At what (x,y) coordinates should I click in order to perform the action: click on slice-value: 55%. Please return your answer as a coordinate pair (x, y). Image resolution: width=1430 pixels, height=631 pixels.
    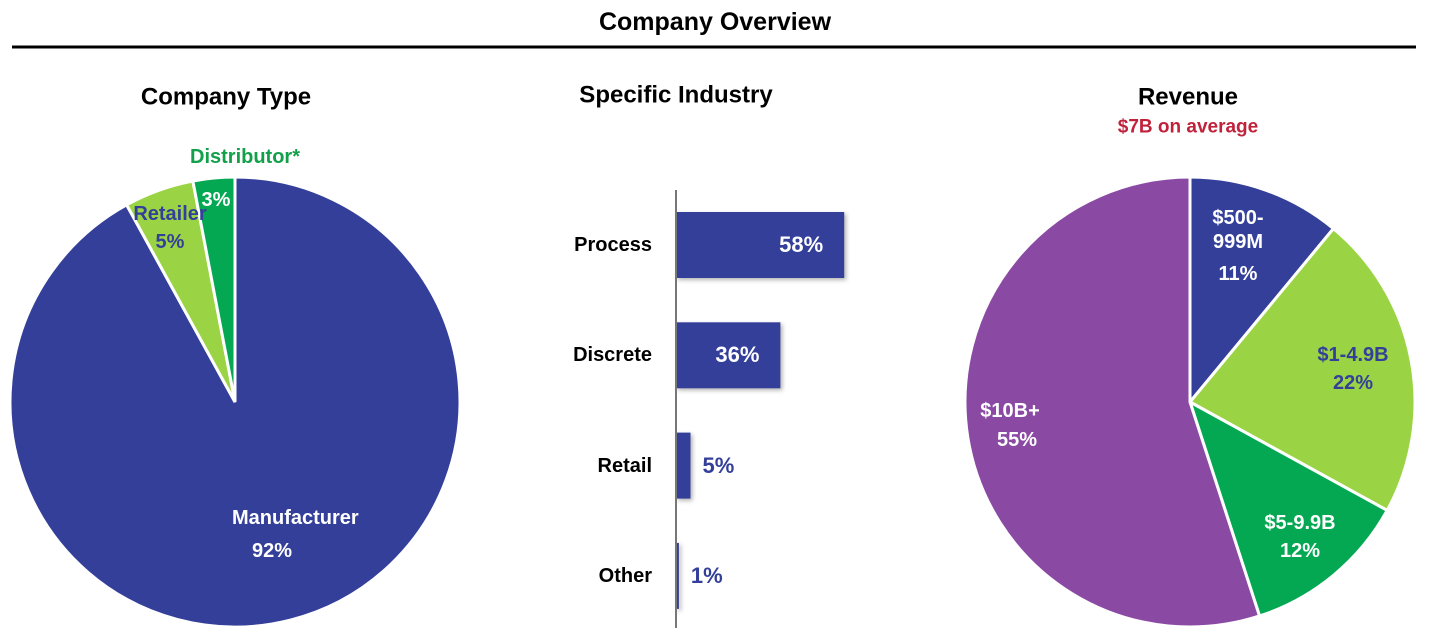
    Looking at the image, I should click on (1017, 440).